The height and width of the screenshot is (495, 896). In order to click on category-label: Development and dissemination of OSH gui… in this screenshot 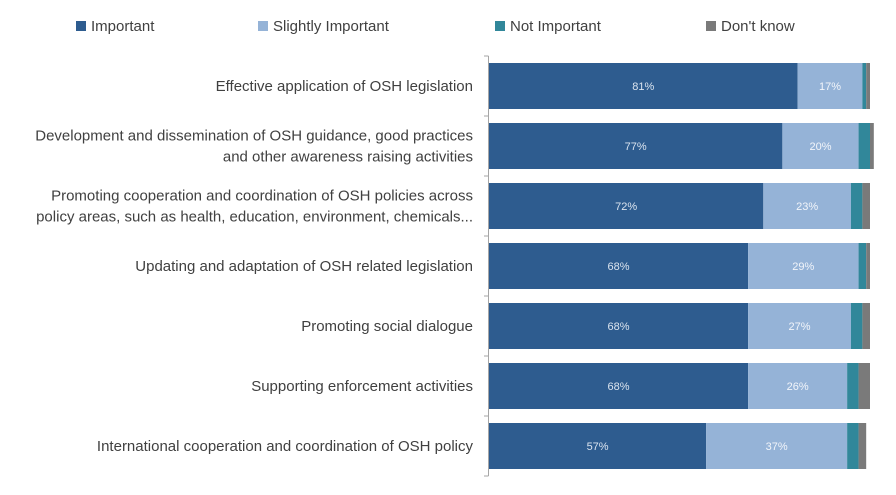, I will do `click(254, 147)`.